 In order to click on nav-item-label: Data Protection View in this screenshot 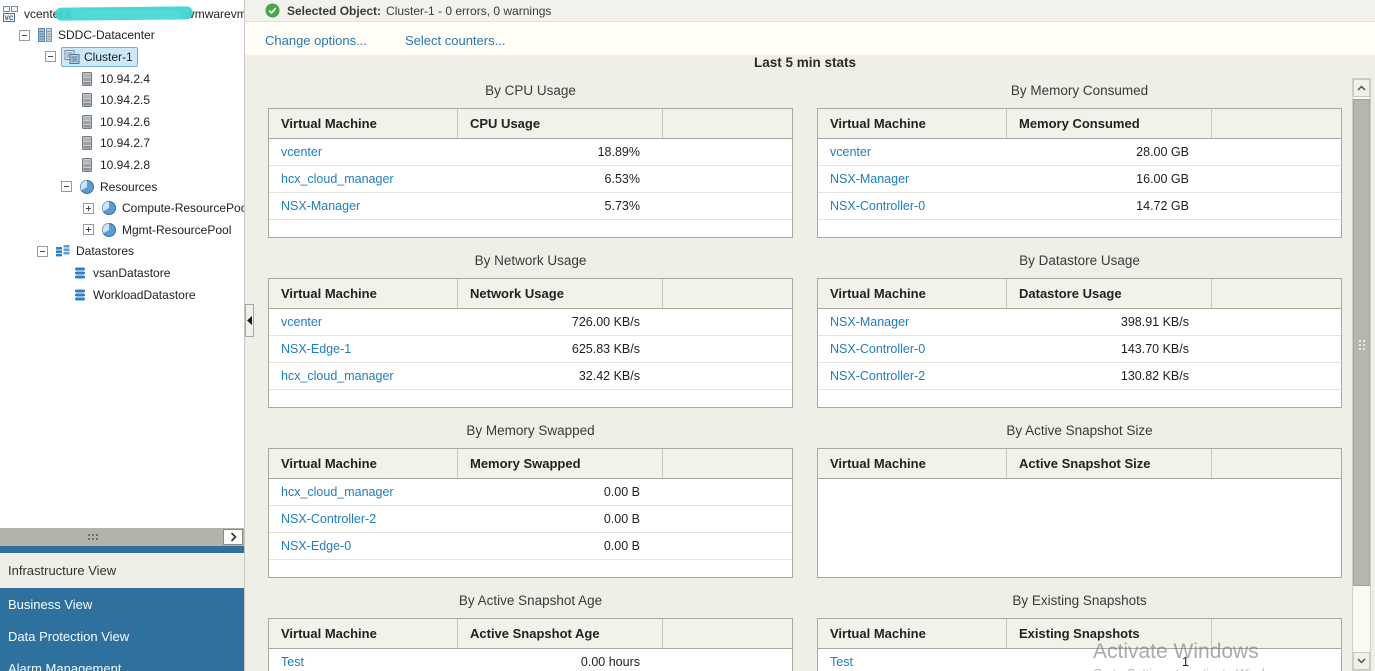, I will do `click(69, 636)`.